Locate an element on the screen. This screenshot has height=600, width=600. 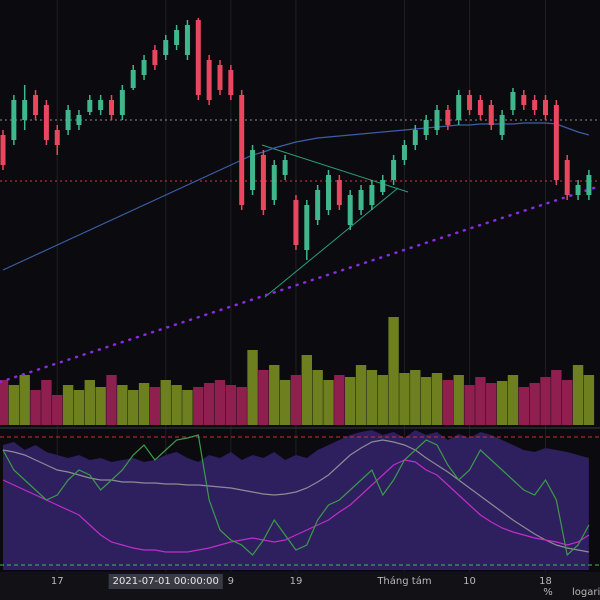
x-tick-label: Tháng tám is located at coordinates (403, 581).